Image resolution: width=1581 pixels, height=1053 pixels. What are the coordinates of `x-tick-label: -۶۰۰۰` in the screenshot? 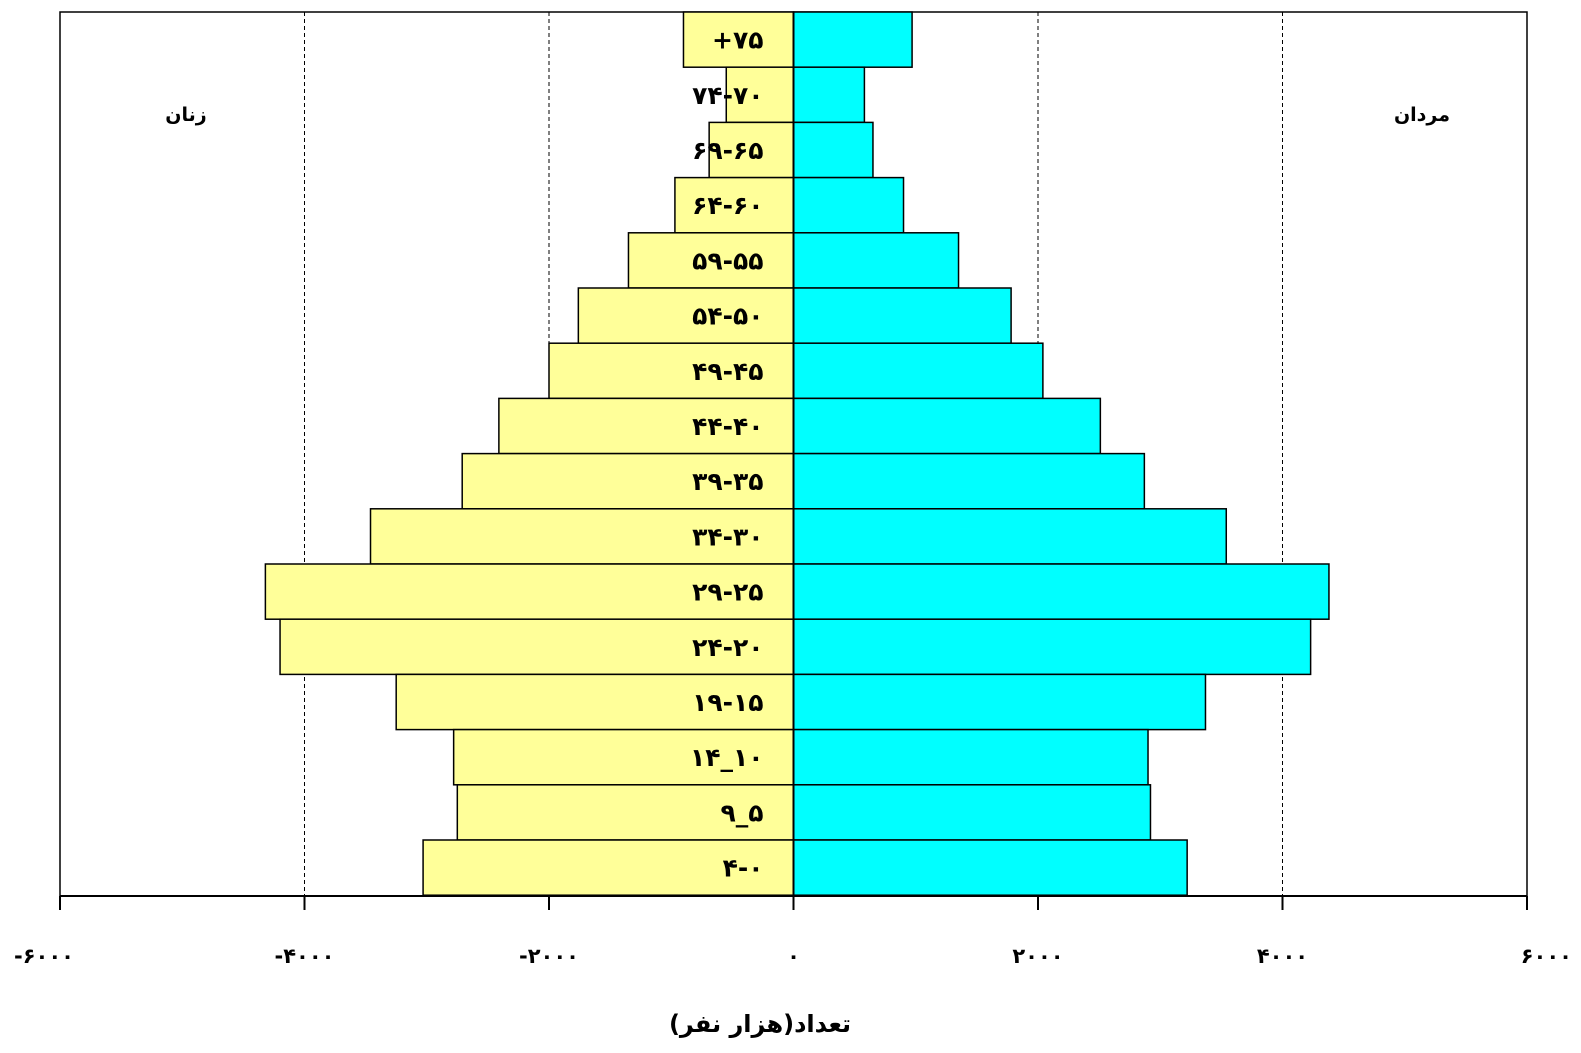 It's located at (44, 956).